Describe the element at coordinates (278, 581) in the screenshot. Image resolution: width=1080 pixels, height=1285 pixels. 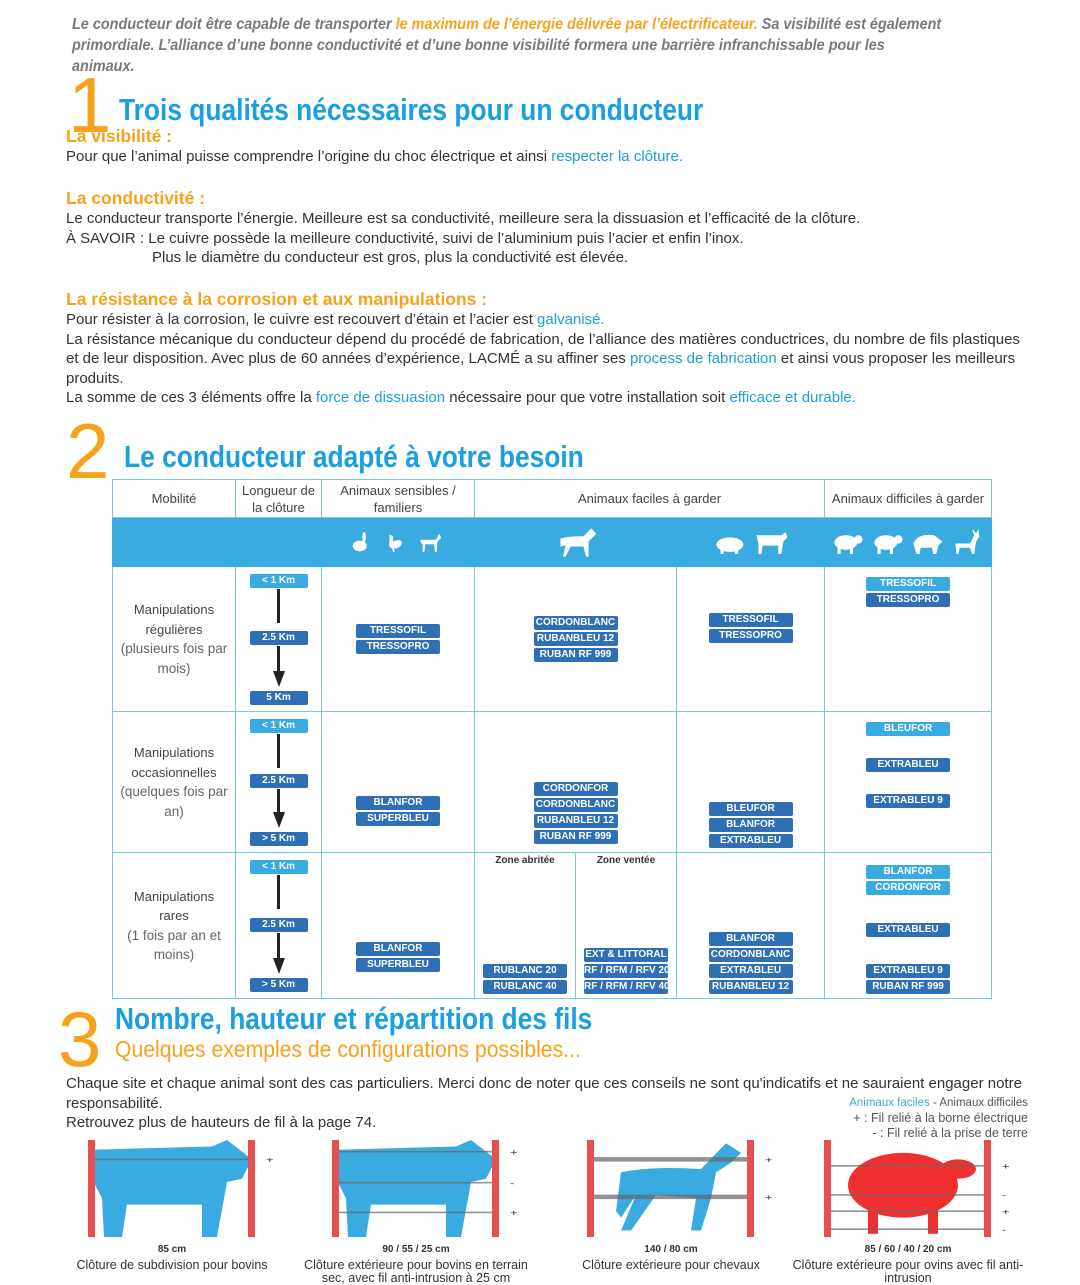
I see `length-tag: < 1 Km` at that location.